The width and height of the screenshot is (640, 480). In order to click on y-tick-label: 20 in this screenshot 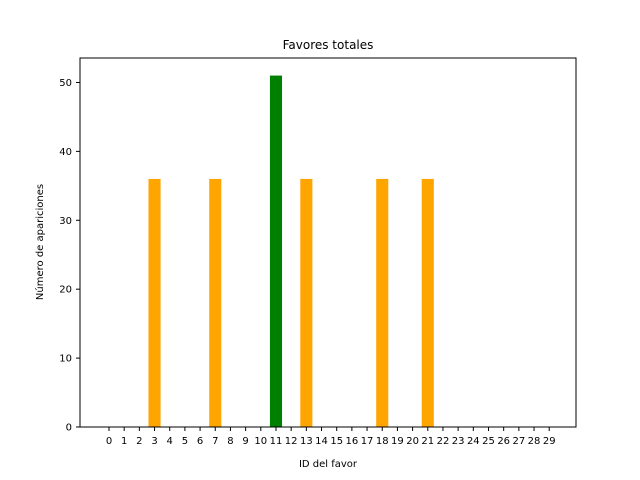, I will do `click(65, 290)`.